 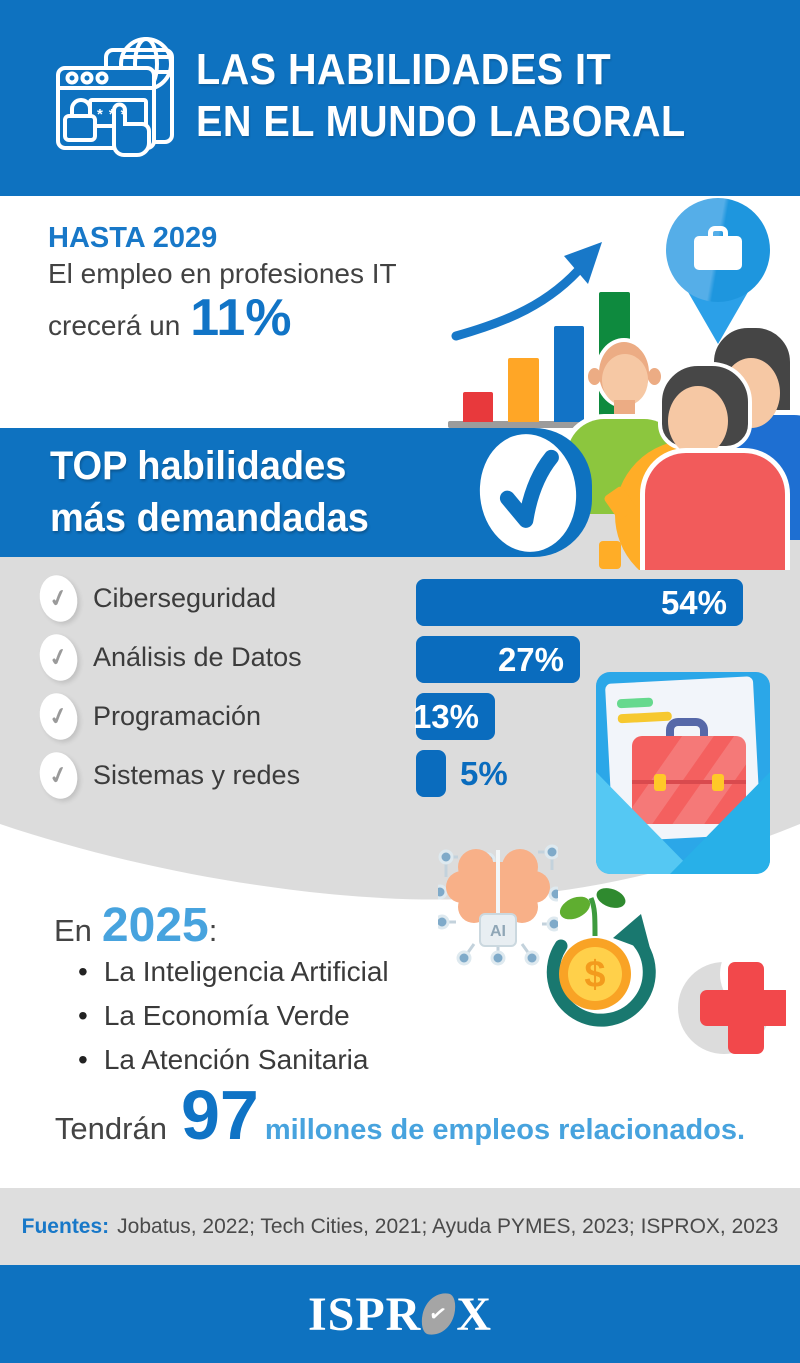 I want to click on bar-value-label: 27%, so click(x=530, y=659).